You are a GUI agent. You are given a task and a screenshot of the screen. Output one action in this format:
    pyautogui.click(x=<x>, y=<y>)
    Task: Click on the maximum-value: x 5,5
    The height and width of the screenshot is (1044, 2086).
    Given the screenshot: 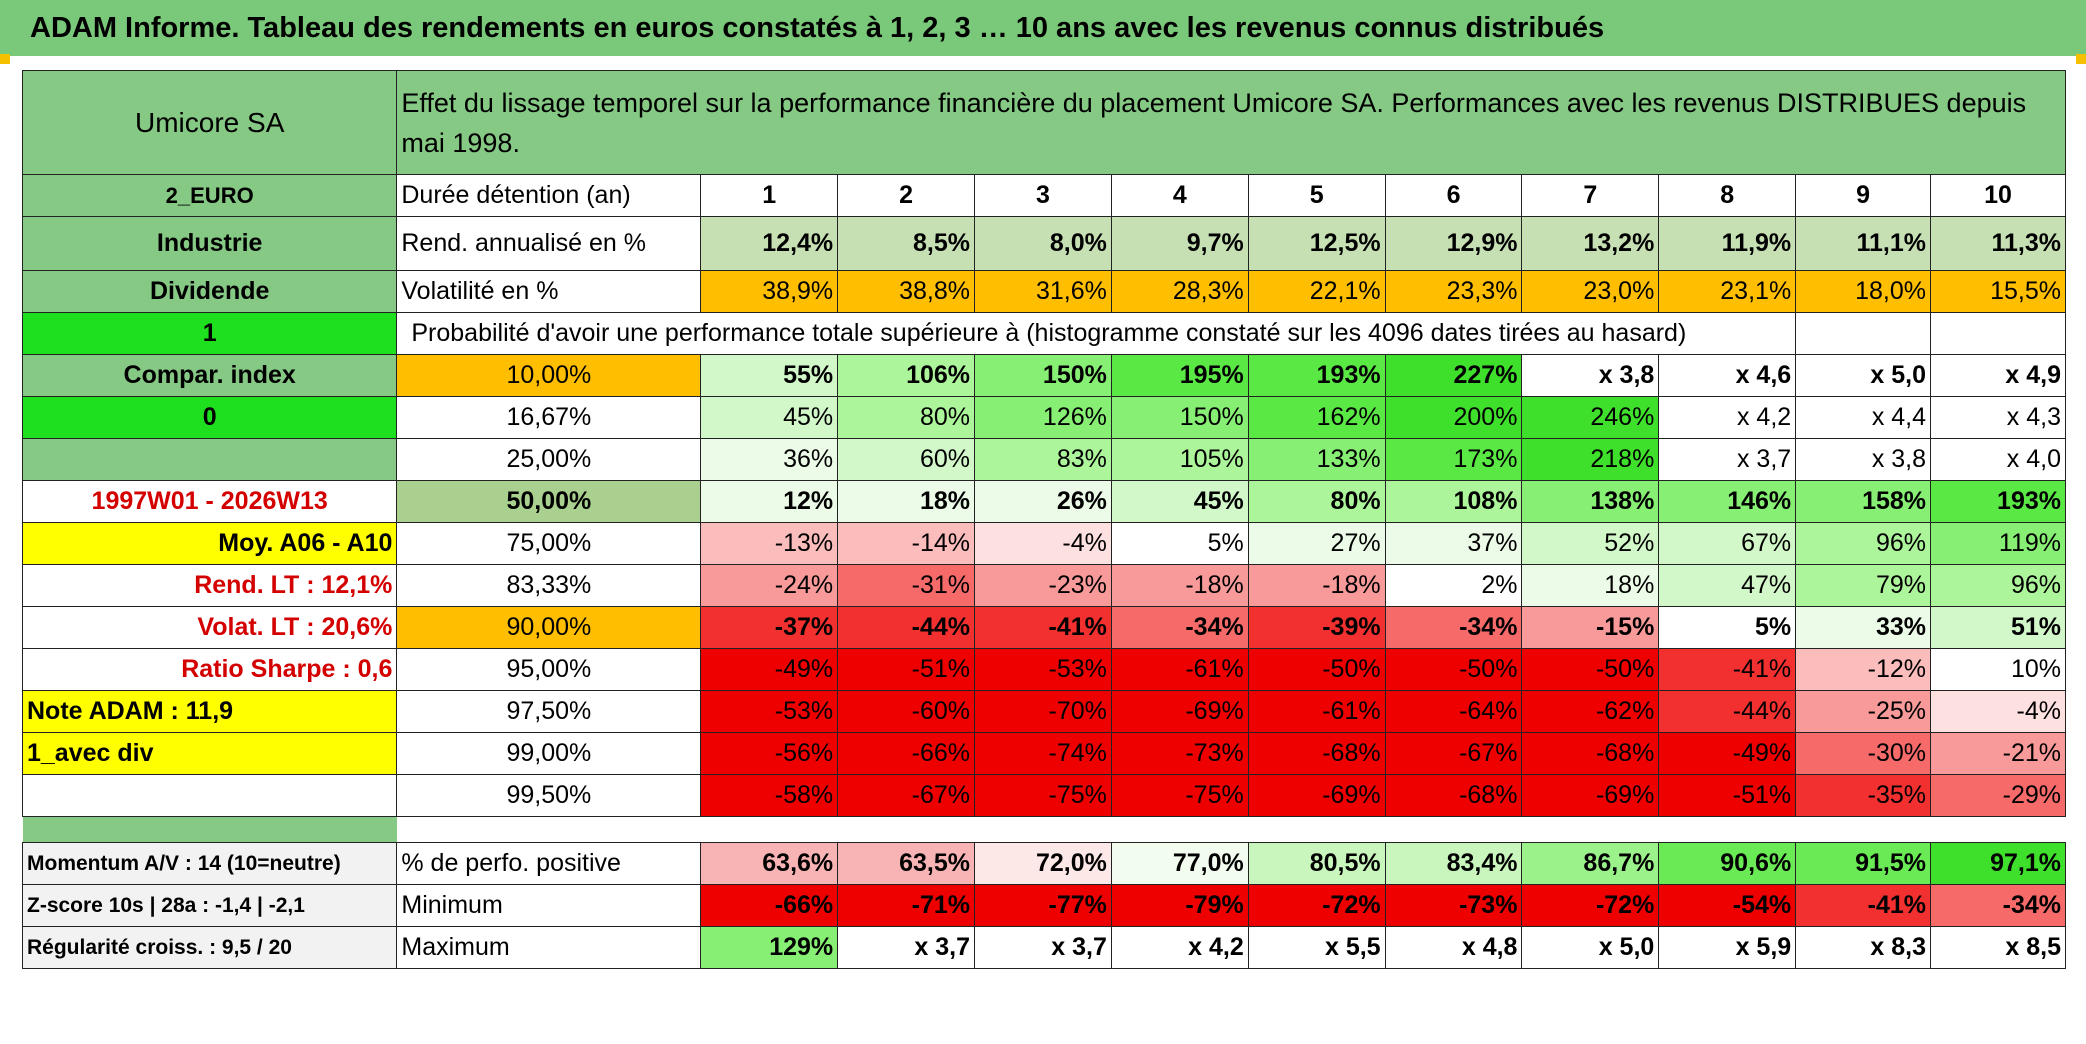 What is the action you would take?
    pyautogui.click(x=1316, y=947)
    